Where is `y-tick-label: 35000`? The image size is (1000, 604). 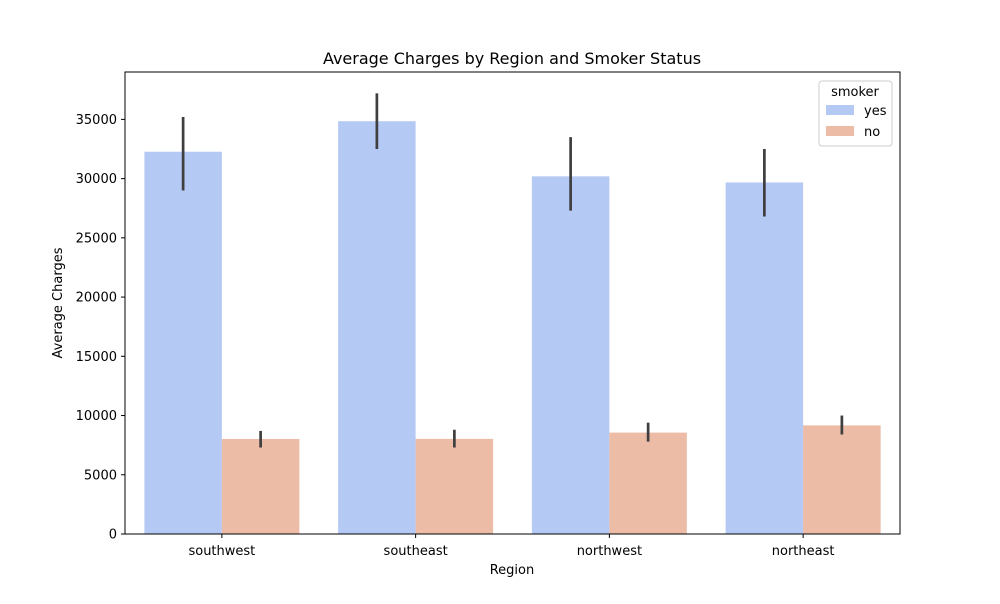 y-tick-label: 35000 is located at coordinates (96, 120).